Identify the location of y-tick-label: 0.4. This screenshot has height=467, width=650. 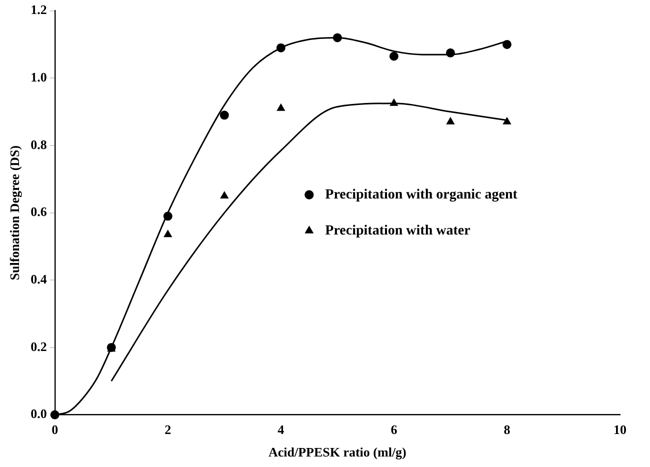
(39, 278).